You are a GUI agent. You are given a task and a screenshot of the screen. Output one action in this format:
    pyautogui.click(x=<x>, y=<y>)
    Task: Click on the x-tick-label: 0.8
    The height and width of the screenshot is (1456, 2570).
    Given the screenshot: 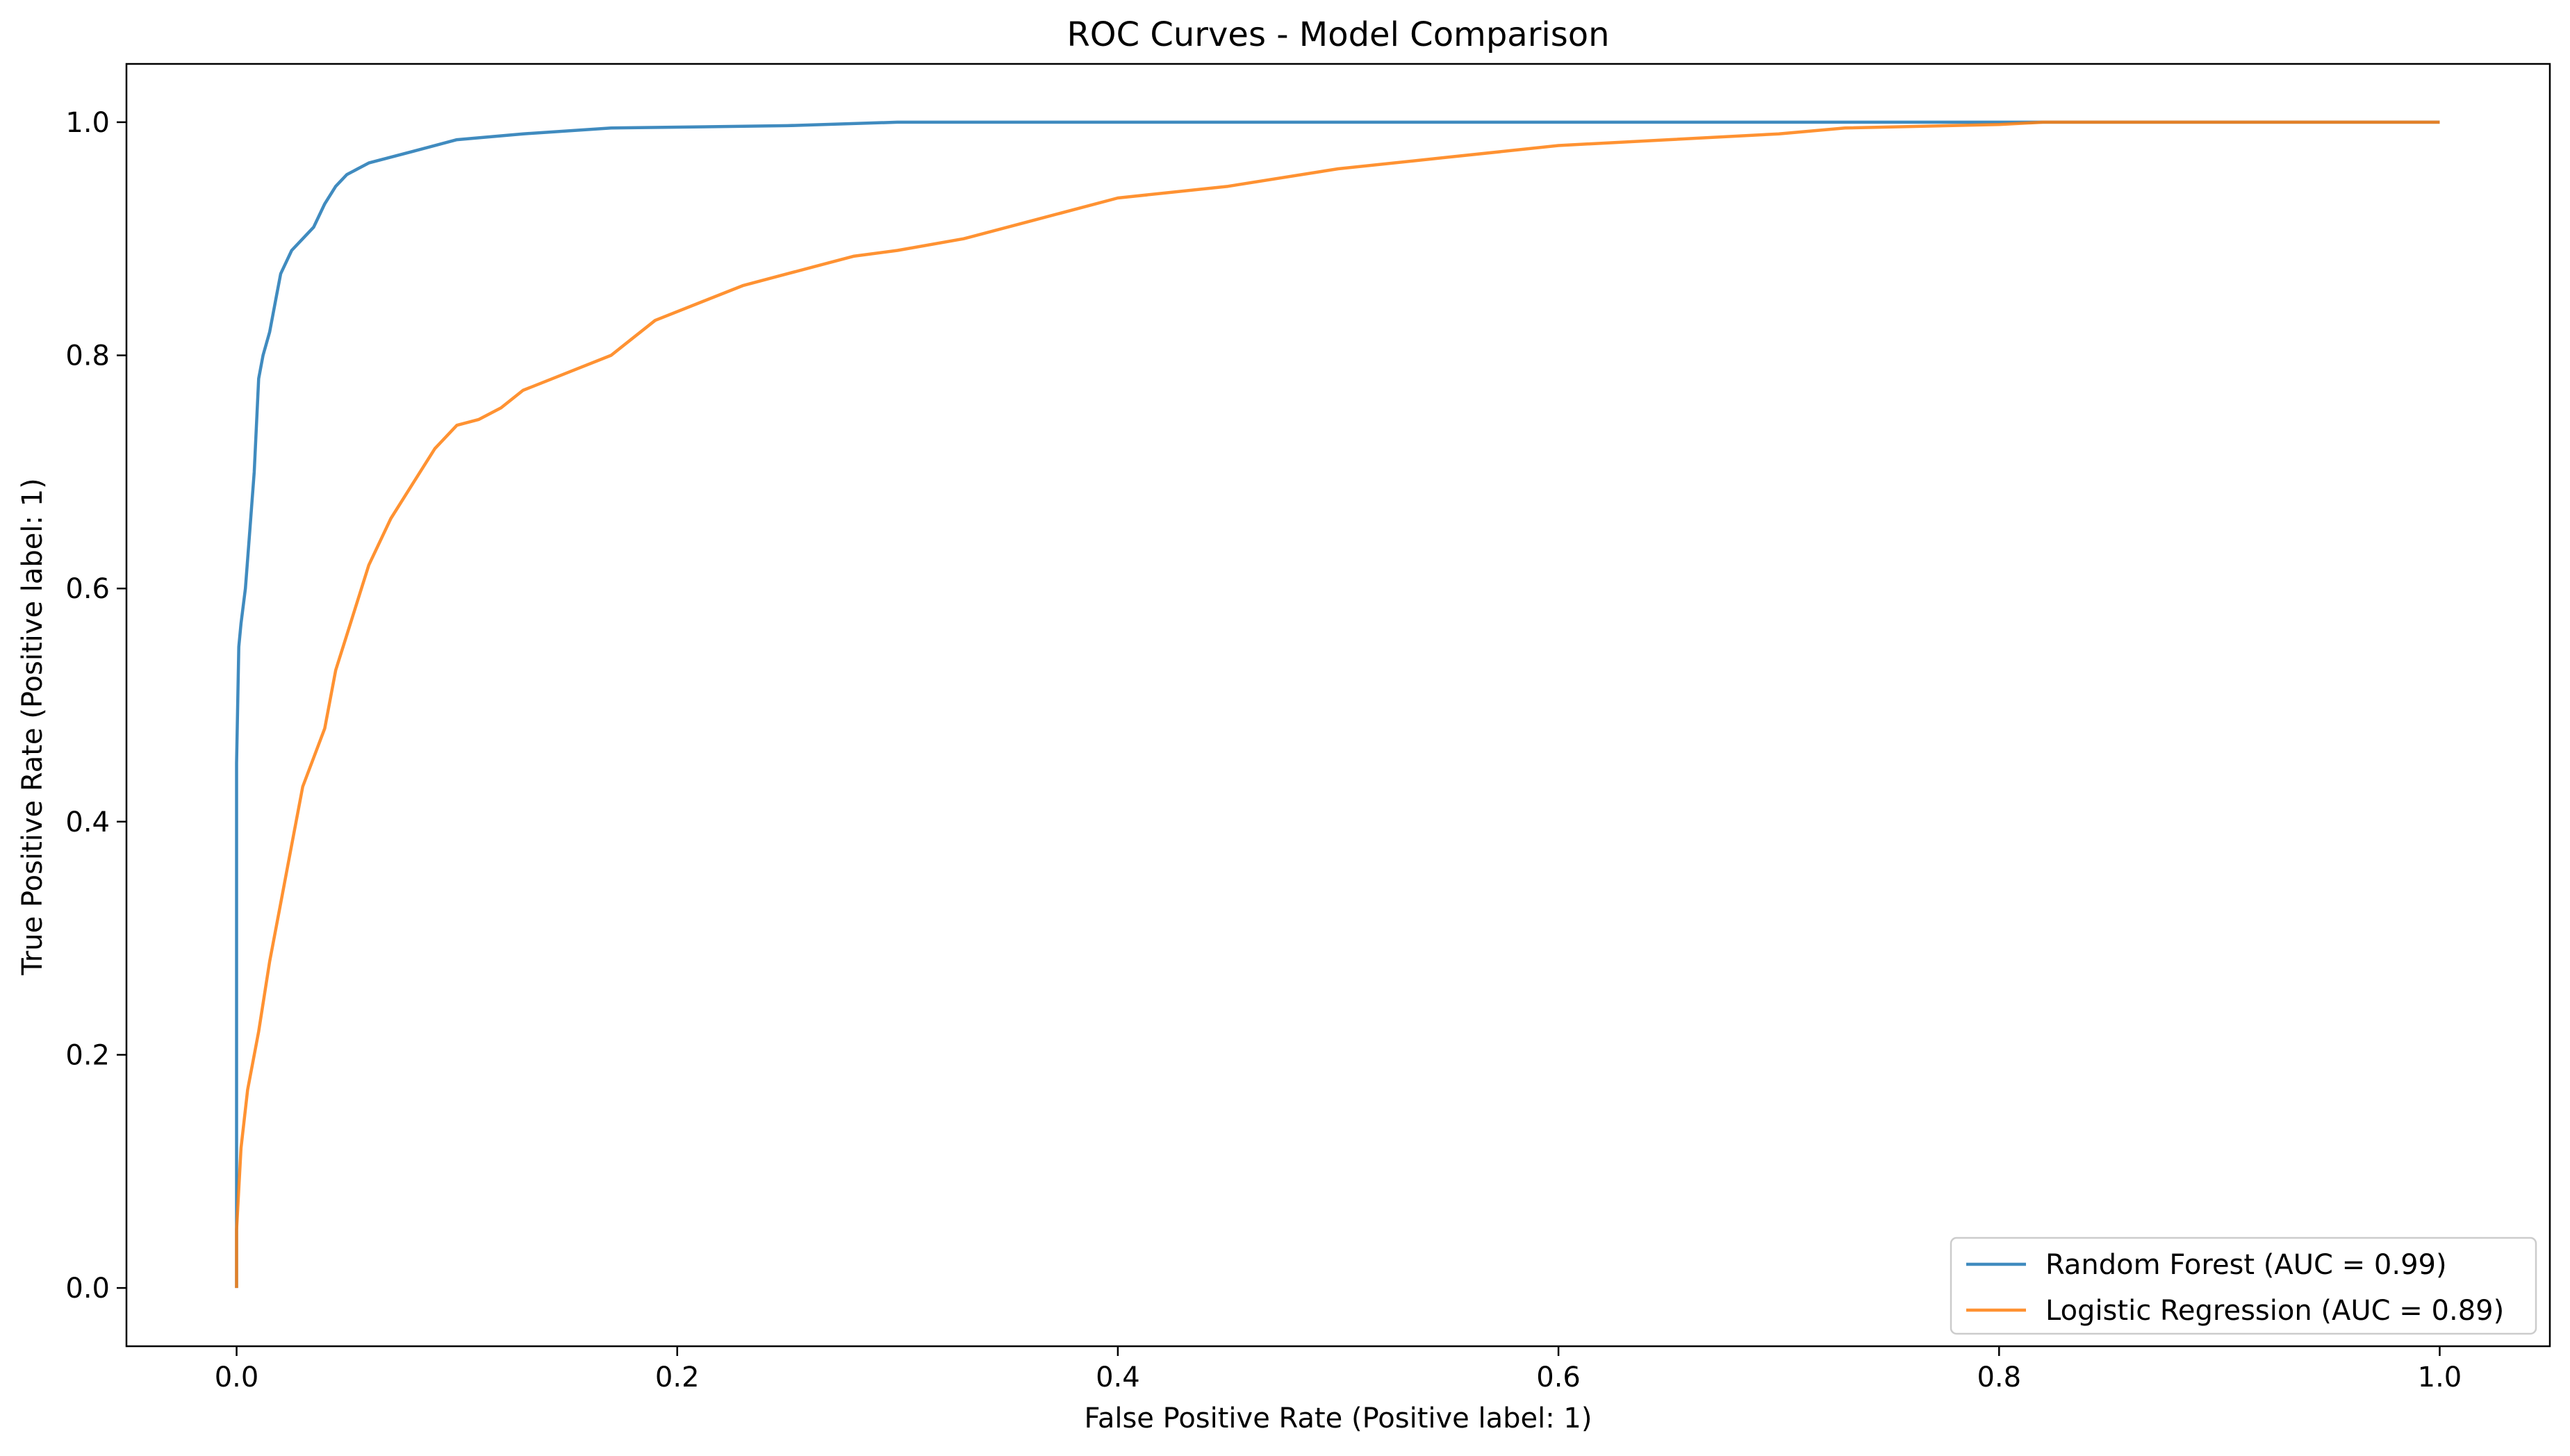 What is the action you would take?
    pyautogui.click(x=1999, y=1378)
    